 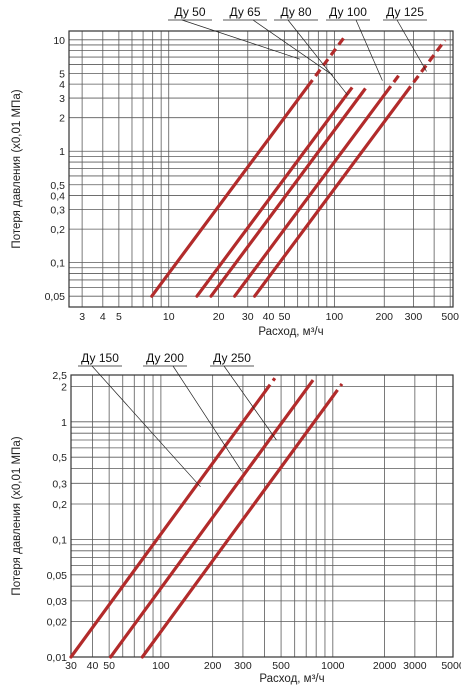 I want to click on y-tick-label: 3, so click(x=62, y=99).